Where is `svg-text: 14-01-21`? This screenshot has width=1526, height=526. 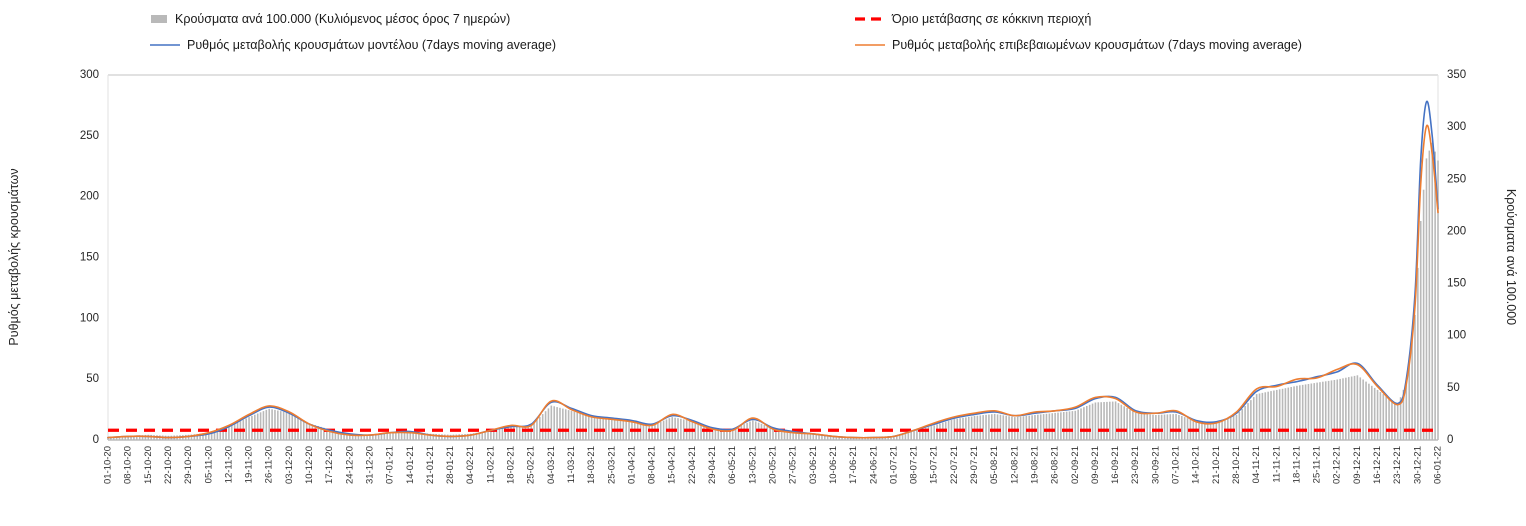 svg-text: 14-01-21 is located at coordinates (410, 465).